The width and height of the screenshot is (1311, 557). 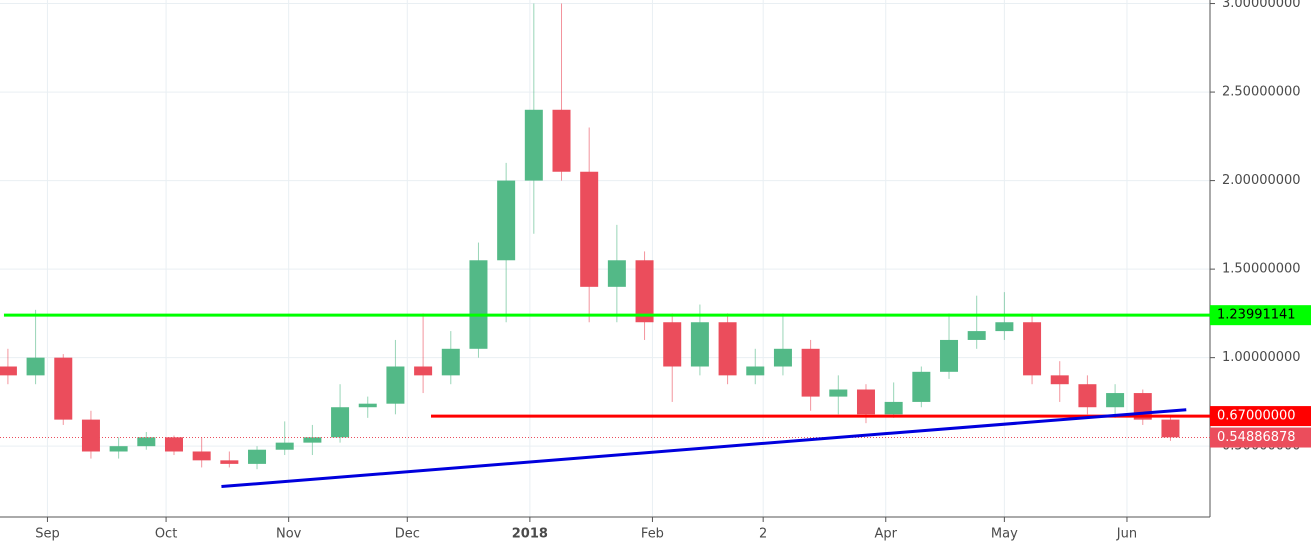 I want to click on x-tick-label: Nov, so click(x=289, y=534).